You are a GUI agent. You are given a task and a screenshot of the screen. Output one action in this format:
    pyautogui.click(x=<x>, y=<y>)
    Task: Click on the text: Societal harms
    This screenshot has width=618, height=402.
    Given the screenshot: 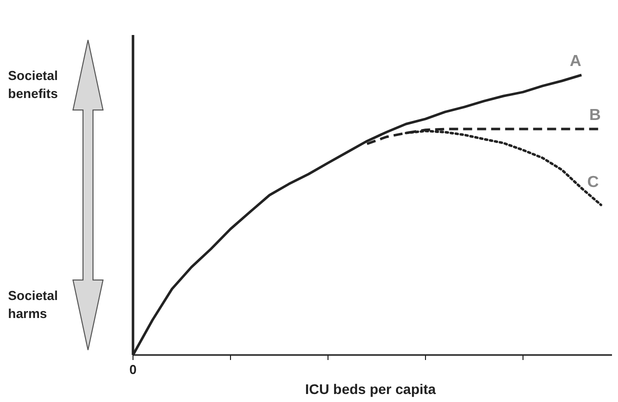 What is the action you would take?
    pyautogui.click(x=33, y=304)
    